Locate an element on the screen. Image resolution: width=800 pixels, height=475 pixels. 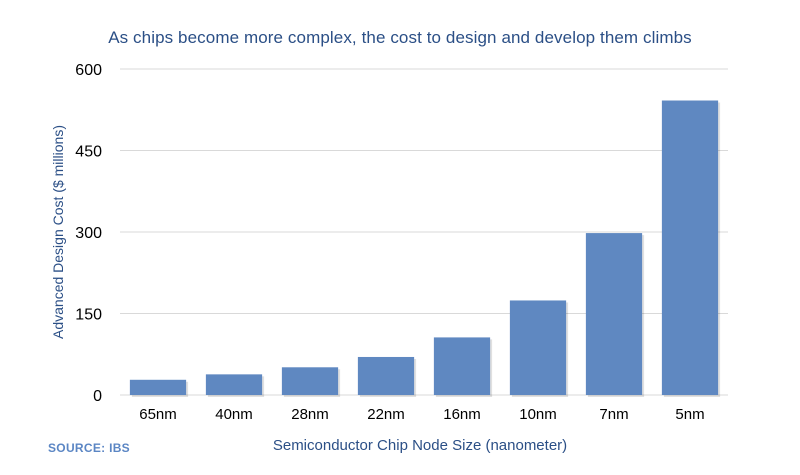
x-tick-label: 65nm is located at coordinates (158, 414).